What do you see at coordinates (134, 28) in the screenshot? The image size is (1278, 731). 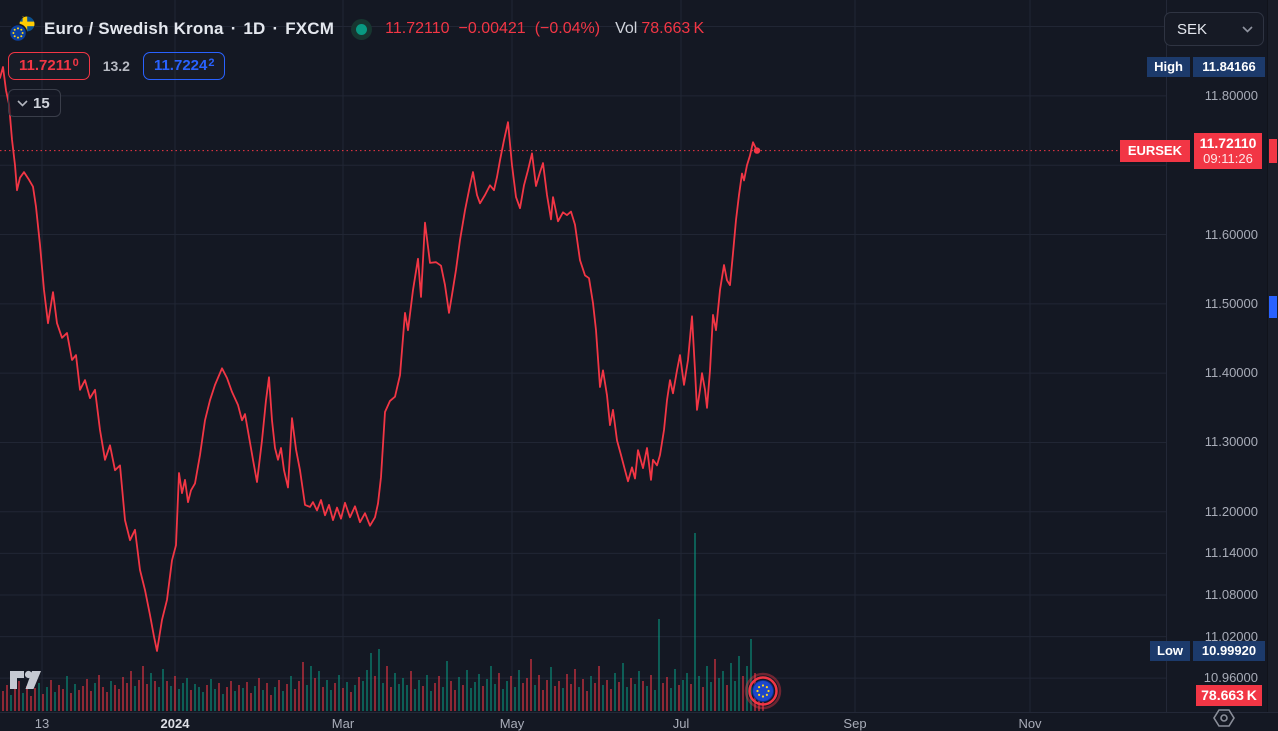 I see `symbol-title: Euro / Swedish Krona` at bounding box center [134, 28].